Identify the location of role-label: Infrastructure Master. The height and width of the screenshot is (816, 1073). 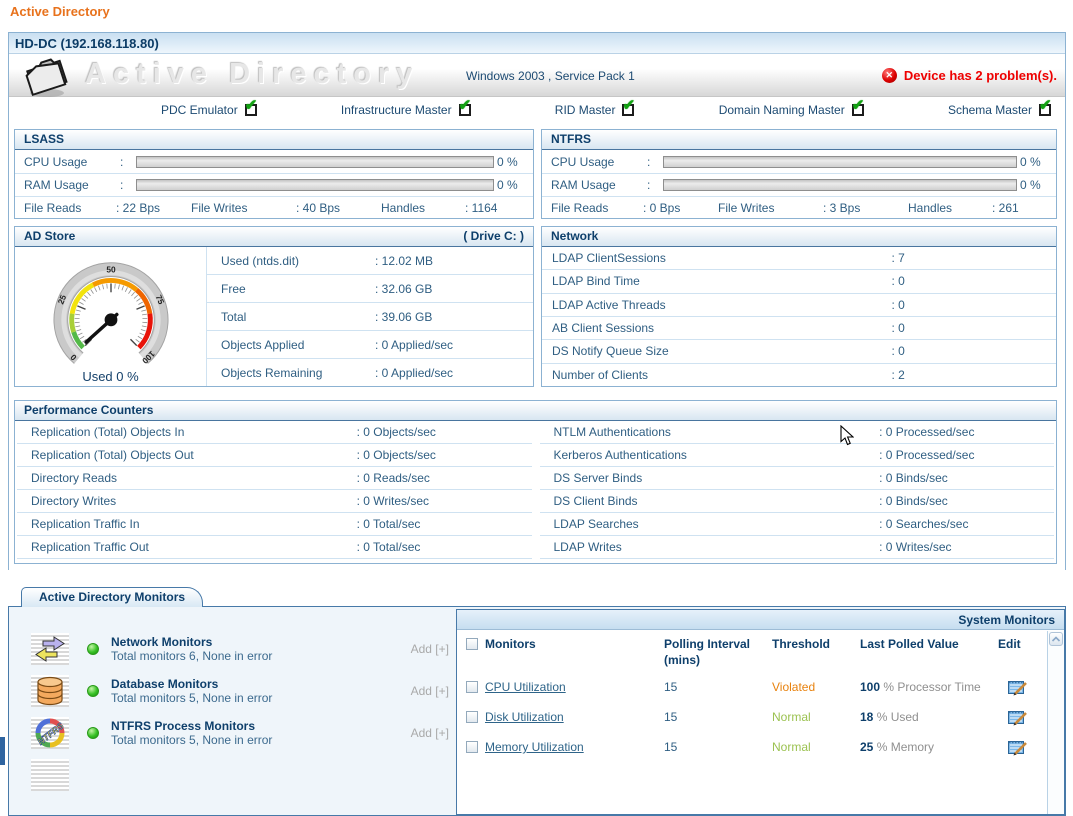
(396, 110).